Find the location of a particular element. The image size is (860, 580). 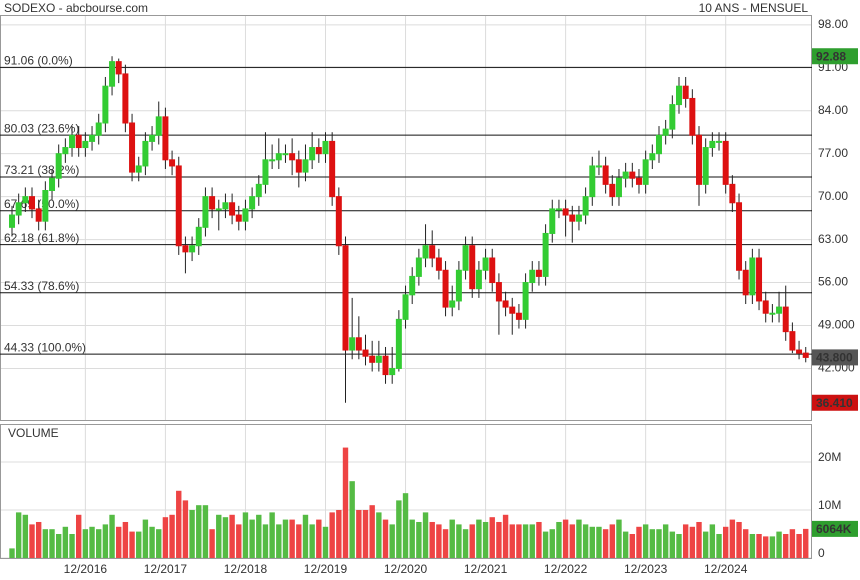

fib-label: 62.18 (61.8%) is located at coordinates (41, 238).